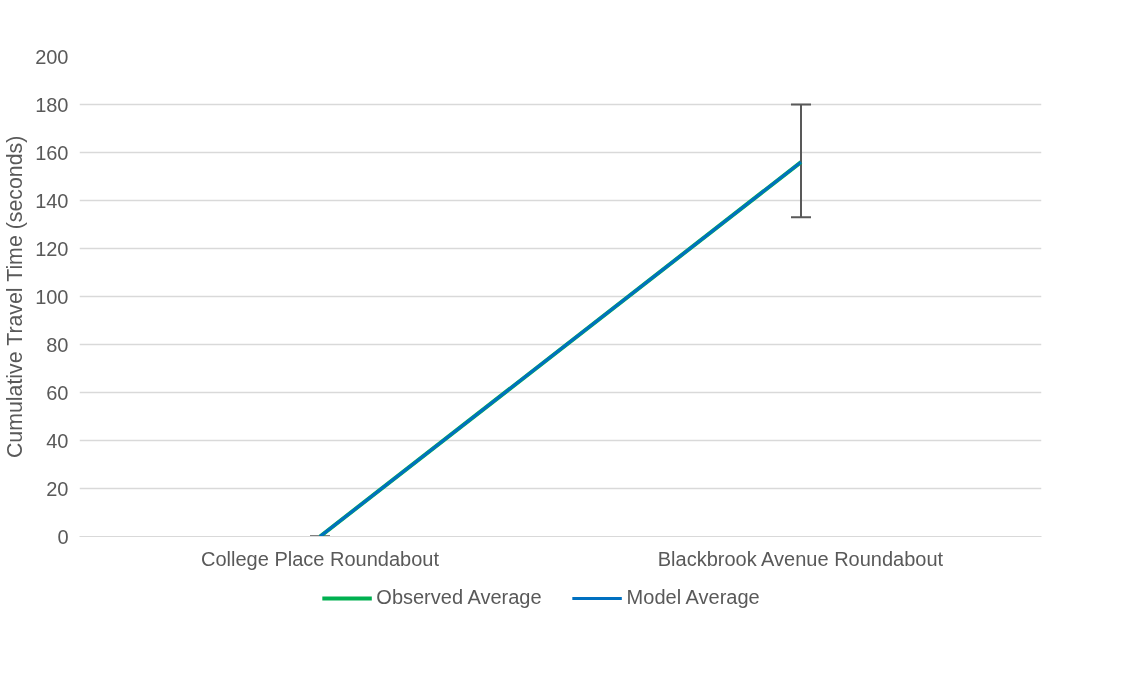 This screenshot has height=695, width=1127. What do you see at coordinates (15, 297) in the screenshot?
I see `y-axis-title: Cumulative Travel Time (seconds)` at bounding box center [15, 297].